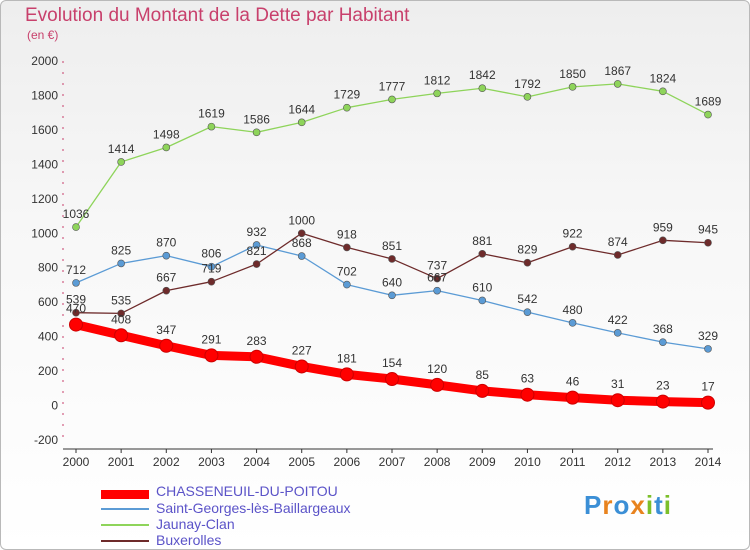 The image size is (750, 550). I want to click on logo-letter: o, so click(622, 505).